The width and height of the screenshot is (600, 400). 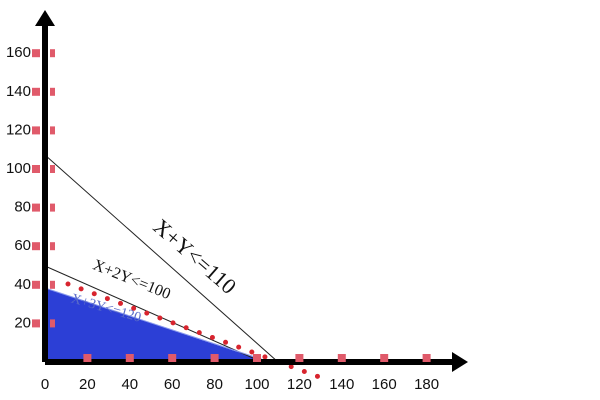 What do you see at coordinates (18, 52) in the screenshot?
I see `y-tick-label: 160` at bounding box center [18, 52].